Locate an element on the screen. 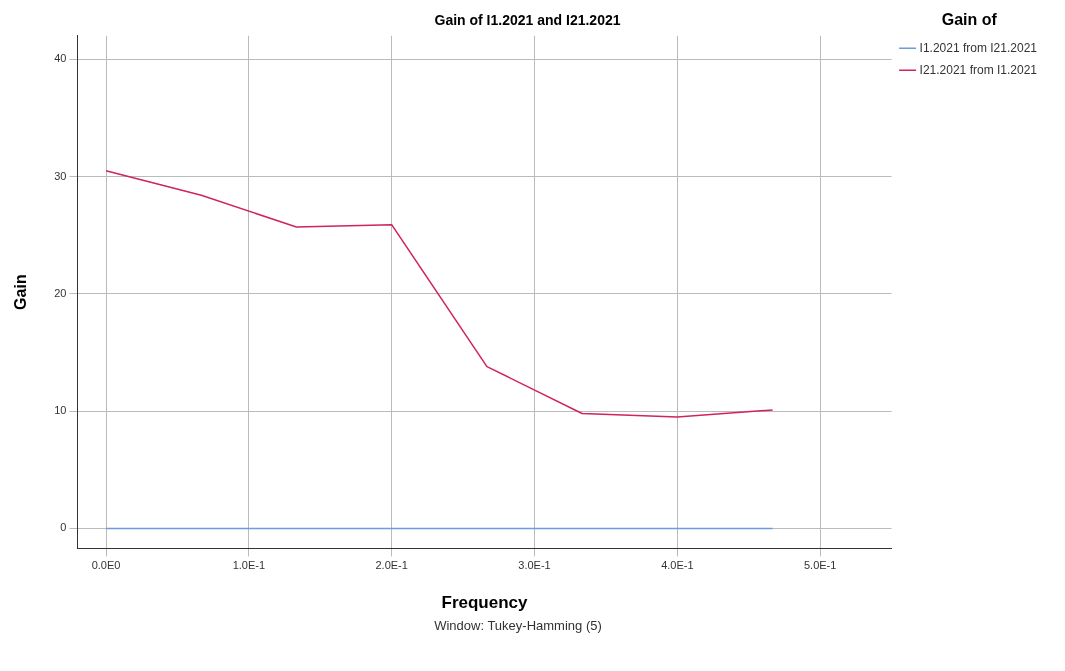 The image size is (1065, 671). x-tick-label: 2.0E-1 is located at coordinates (391, 565).